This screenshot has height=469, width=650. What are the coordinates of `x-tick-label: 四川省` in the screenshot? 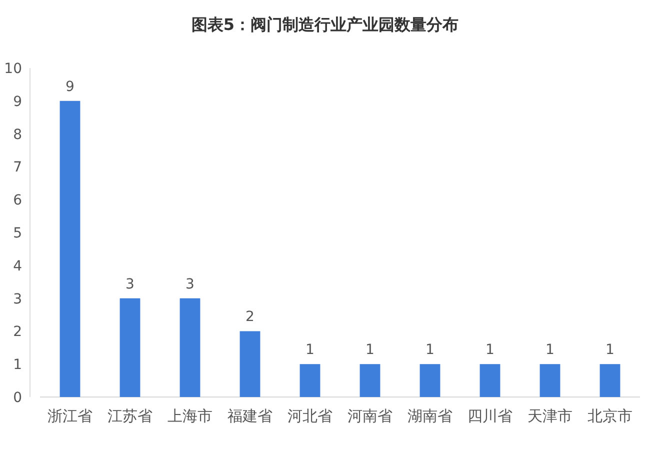 It's located at (490, 416).